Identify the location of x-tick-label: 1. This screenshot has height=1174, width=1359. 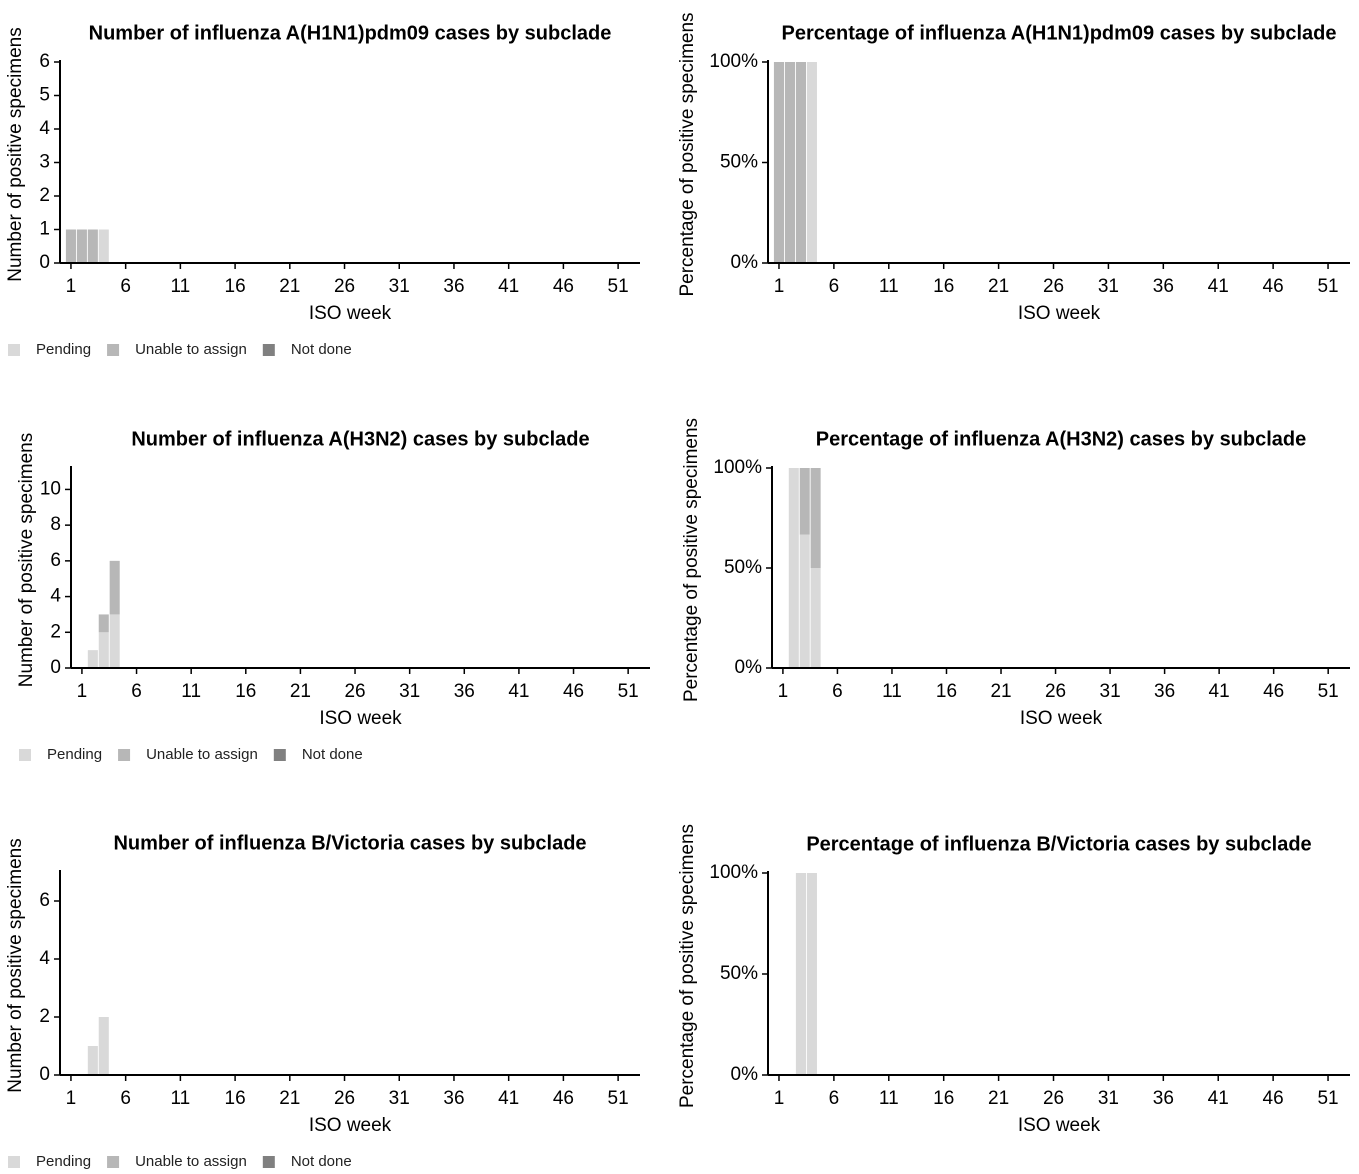
(71, 286).